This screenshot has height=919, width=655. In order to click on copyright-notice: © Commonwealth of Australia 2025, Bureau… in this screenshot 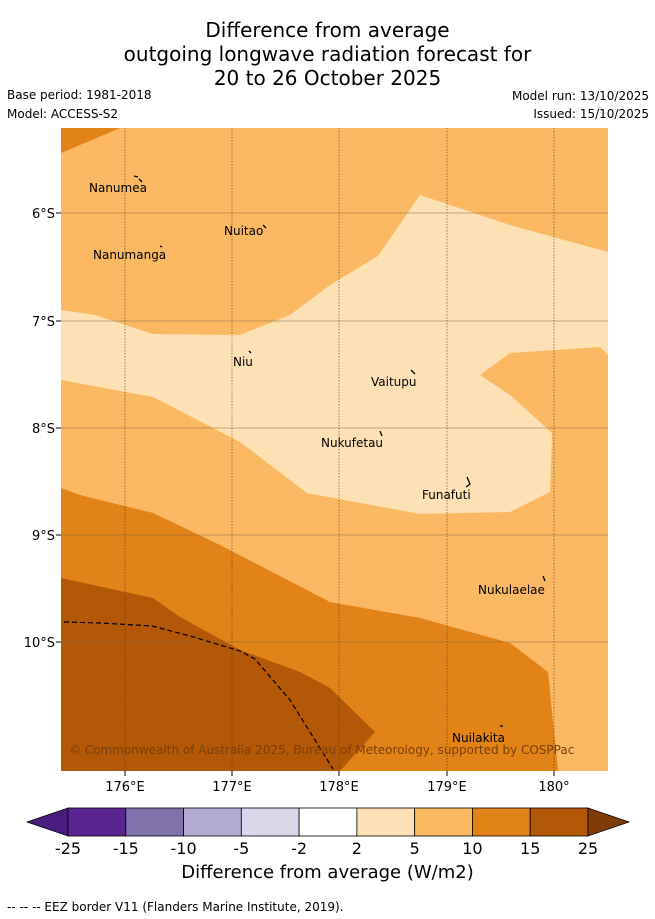, I will do `click(321, 750)`.